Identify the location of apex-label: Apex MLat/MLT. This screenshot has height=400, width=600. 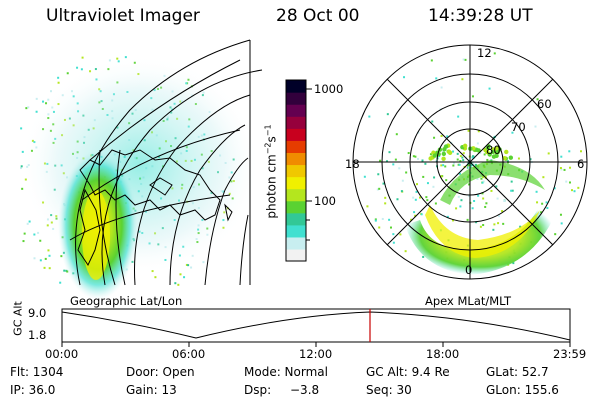
(468, 301).